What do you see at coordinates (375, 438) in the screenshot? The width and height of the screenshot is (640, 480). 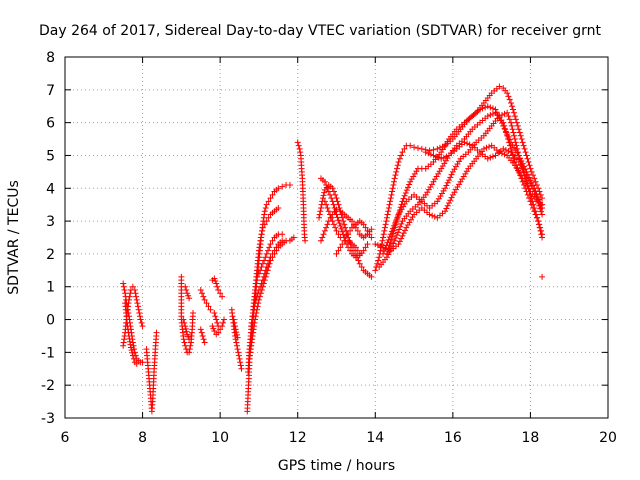 I see `x-tick-label: 14` at bounding box center [375, 438].